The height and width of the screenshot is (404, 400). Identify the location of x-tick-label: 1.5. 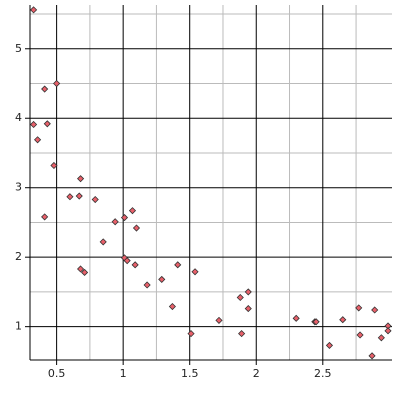
(190, 373).